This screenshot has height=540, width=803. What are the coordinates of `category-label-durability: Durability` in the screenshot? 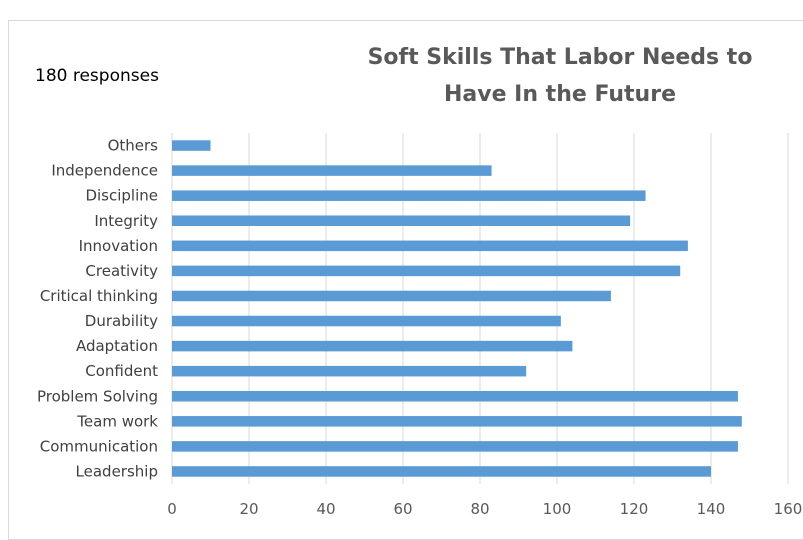 It's located at (121, 321).